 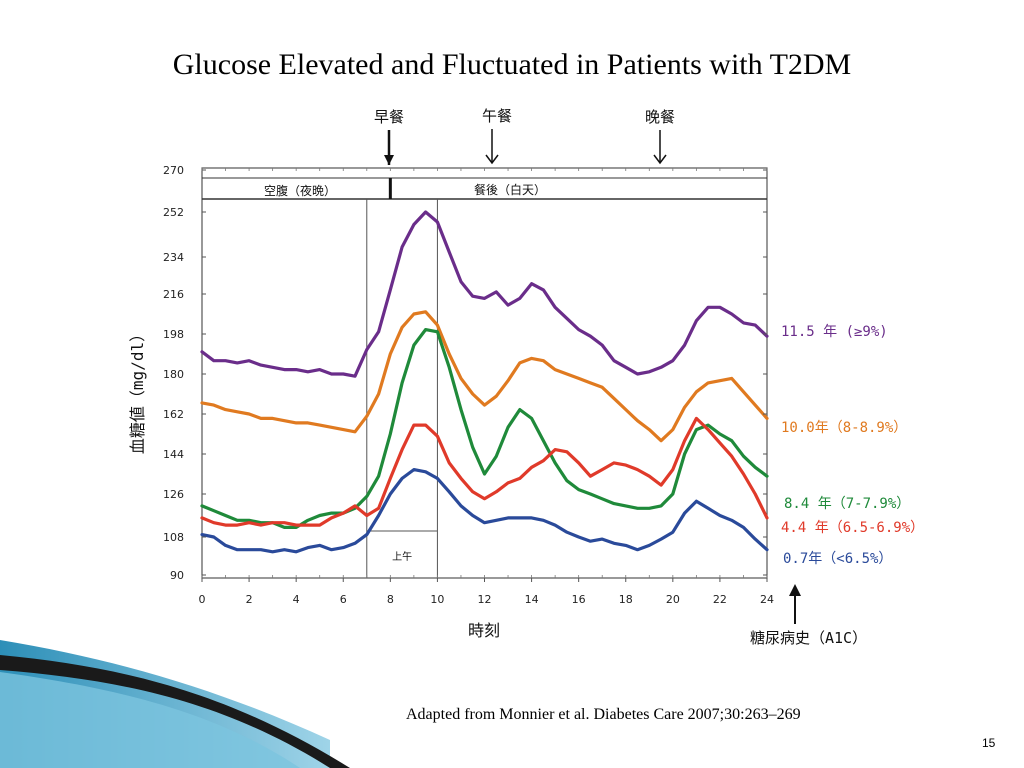 I want to click on x-tick-label: 0, so click(x=202, y=599).